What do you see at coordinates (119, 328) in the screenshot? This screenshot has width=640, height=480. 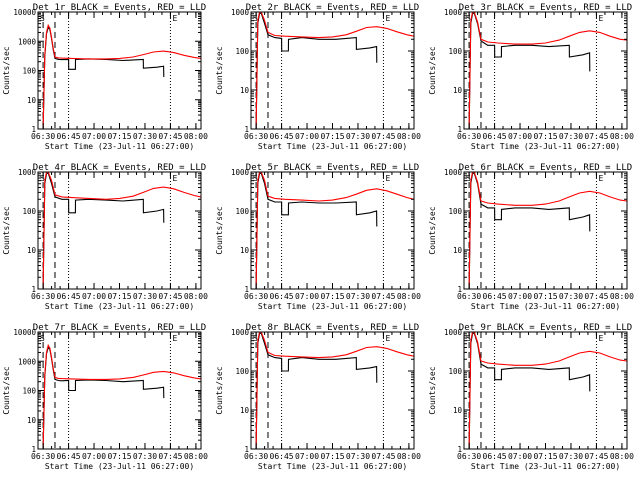 I see `panel-title: Det 7r BLACK = Events, RED = LLD` at bounding box center [119, 328].